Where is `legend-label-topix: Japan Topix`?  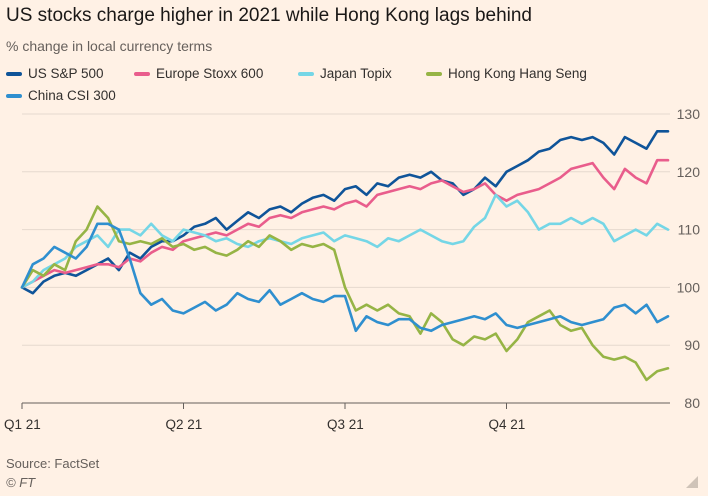
legend-label-topix: Japan Topix is located at coordinates (356, 73).